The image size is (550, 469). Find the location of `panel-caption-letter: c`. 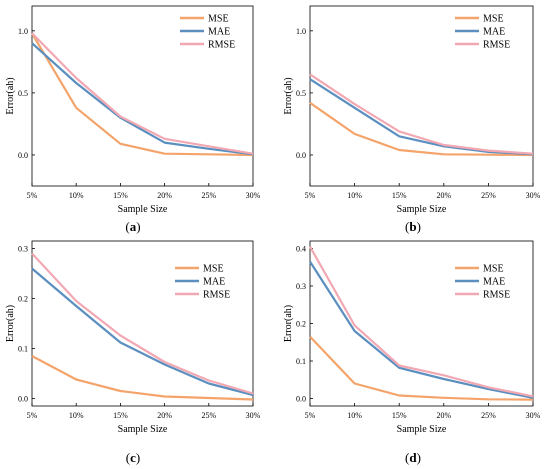

panel-caption-letter: c is located at coordinates (133, 457).